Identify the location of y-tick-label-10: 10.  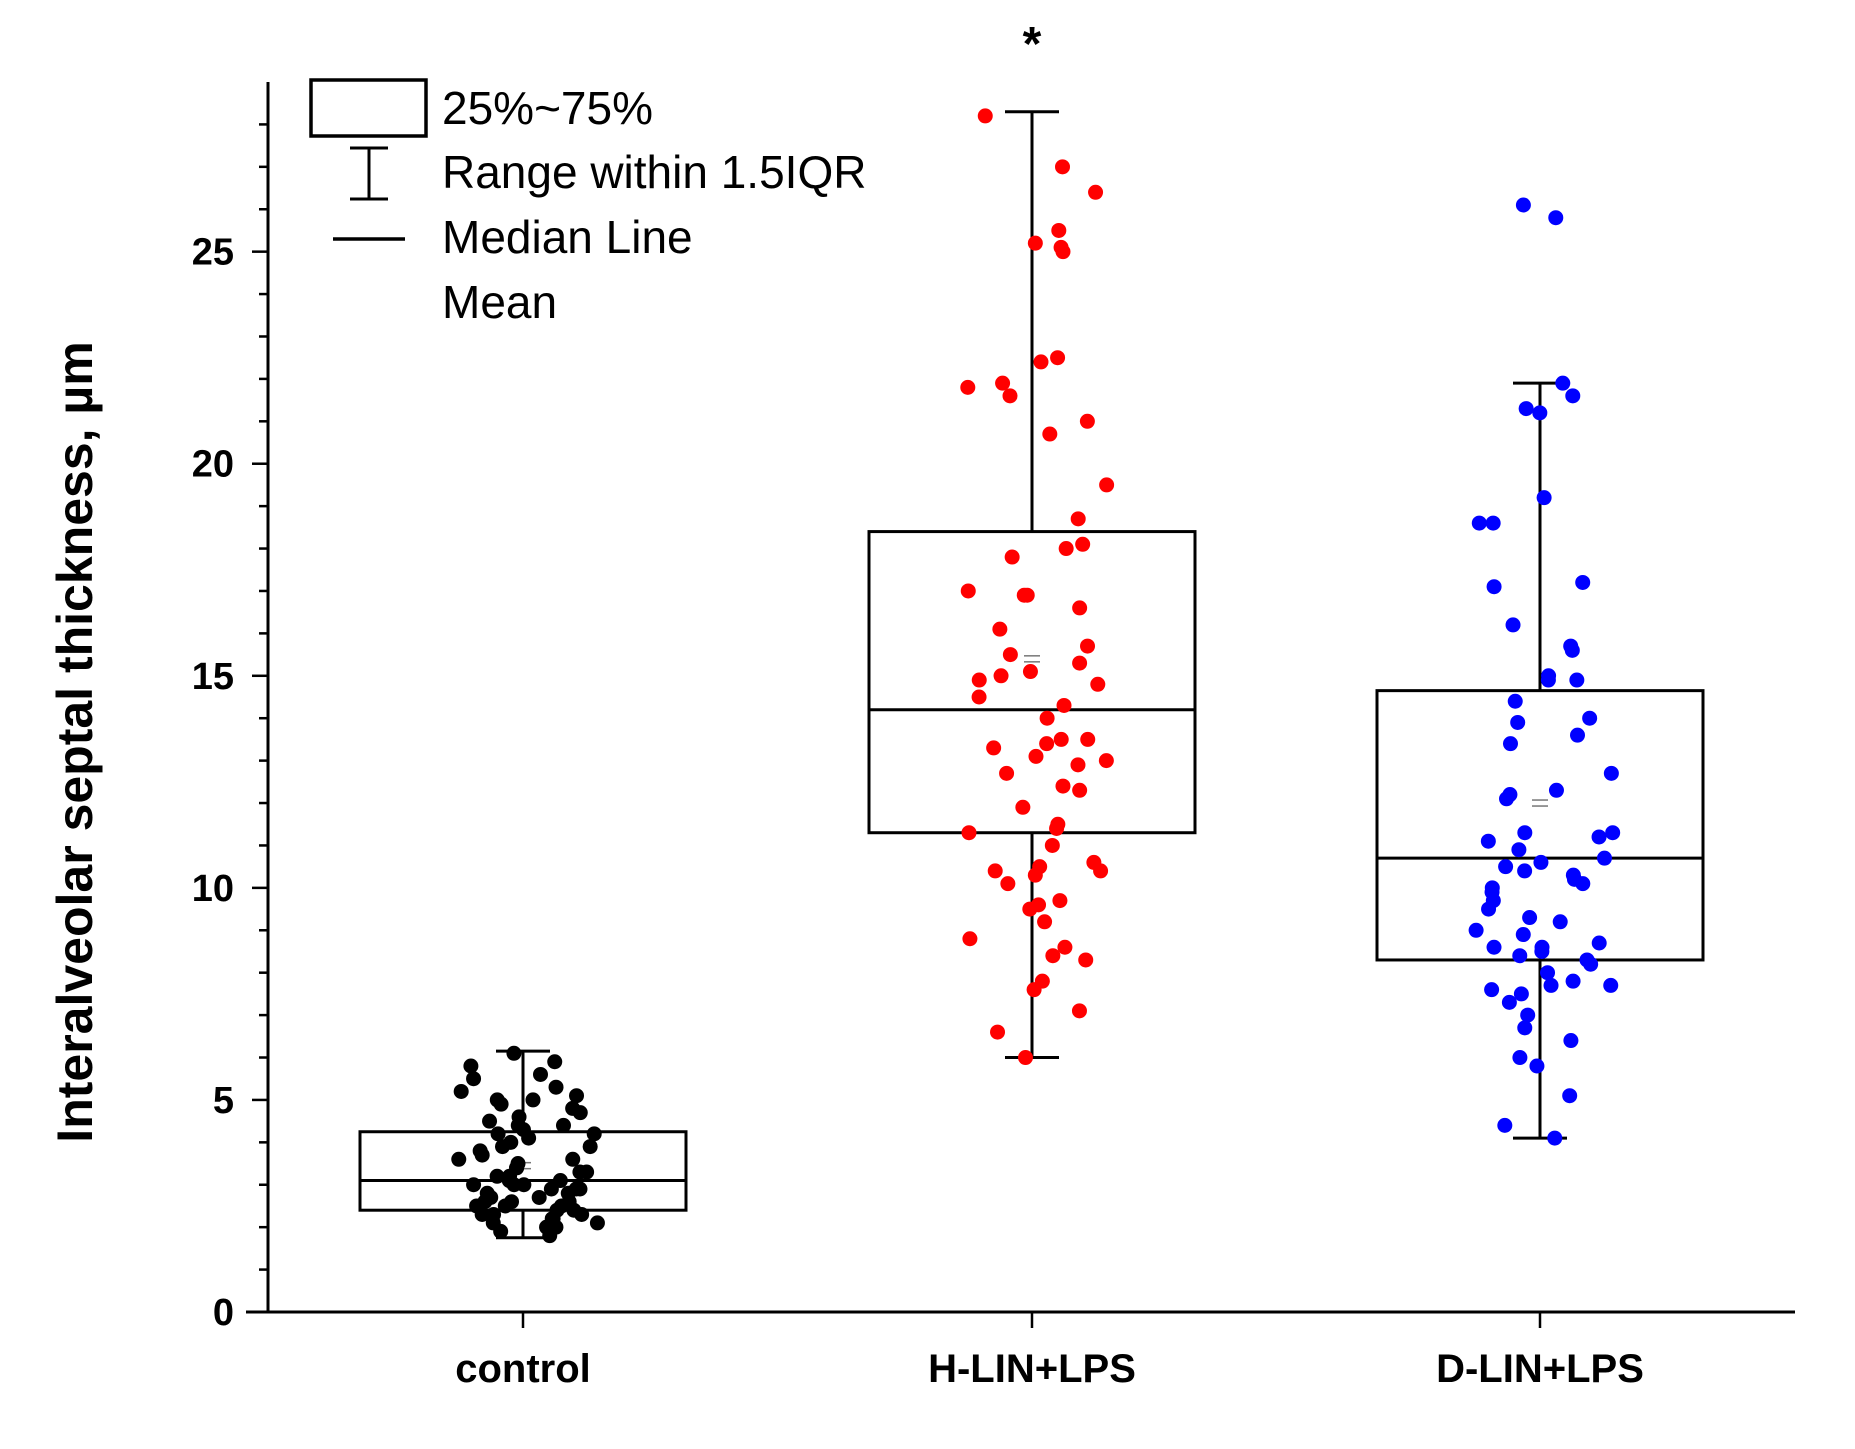
(213, 889).